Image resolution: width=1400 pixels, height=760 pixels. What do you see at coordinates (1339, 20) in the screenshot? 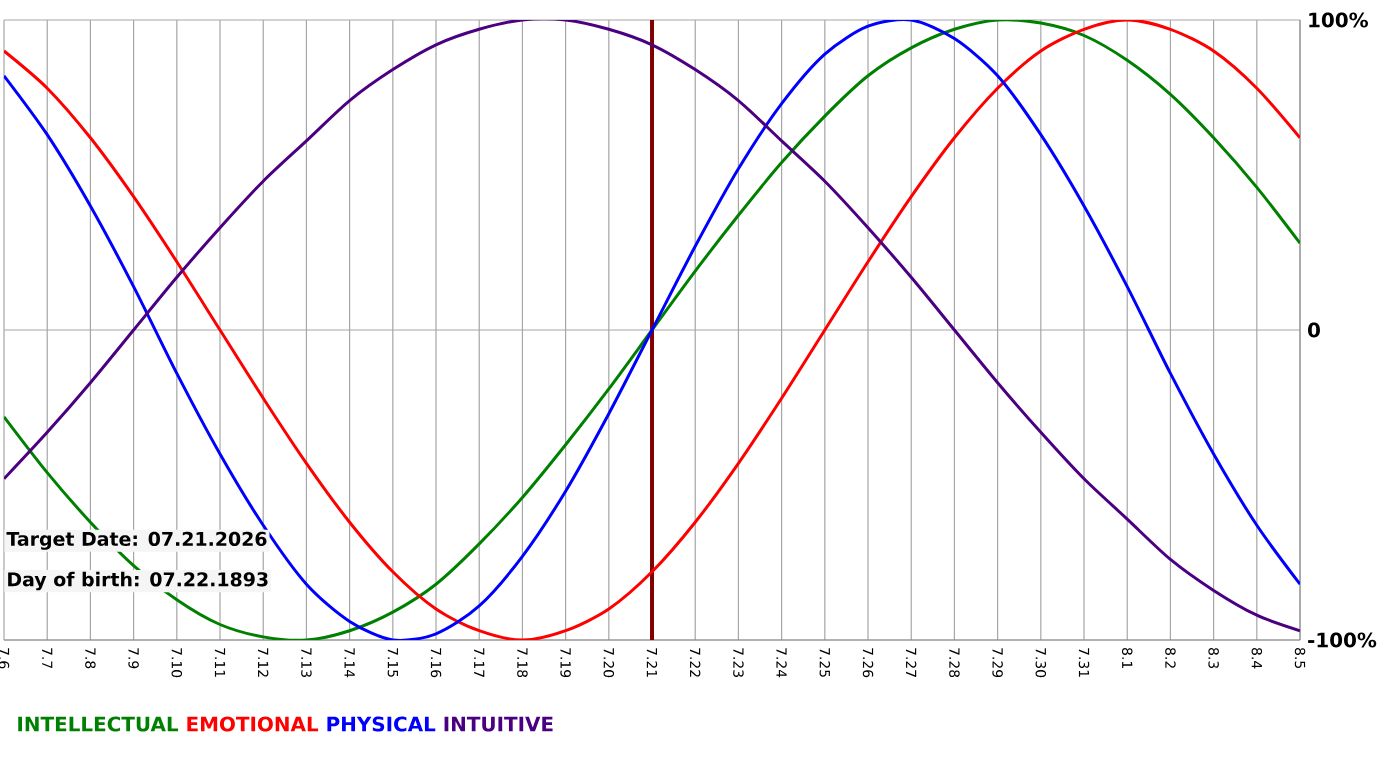
I see `y-tick-label: 100%` at bounding box center [1339, 20].